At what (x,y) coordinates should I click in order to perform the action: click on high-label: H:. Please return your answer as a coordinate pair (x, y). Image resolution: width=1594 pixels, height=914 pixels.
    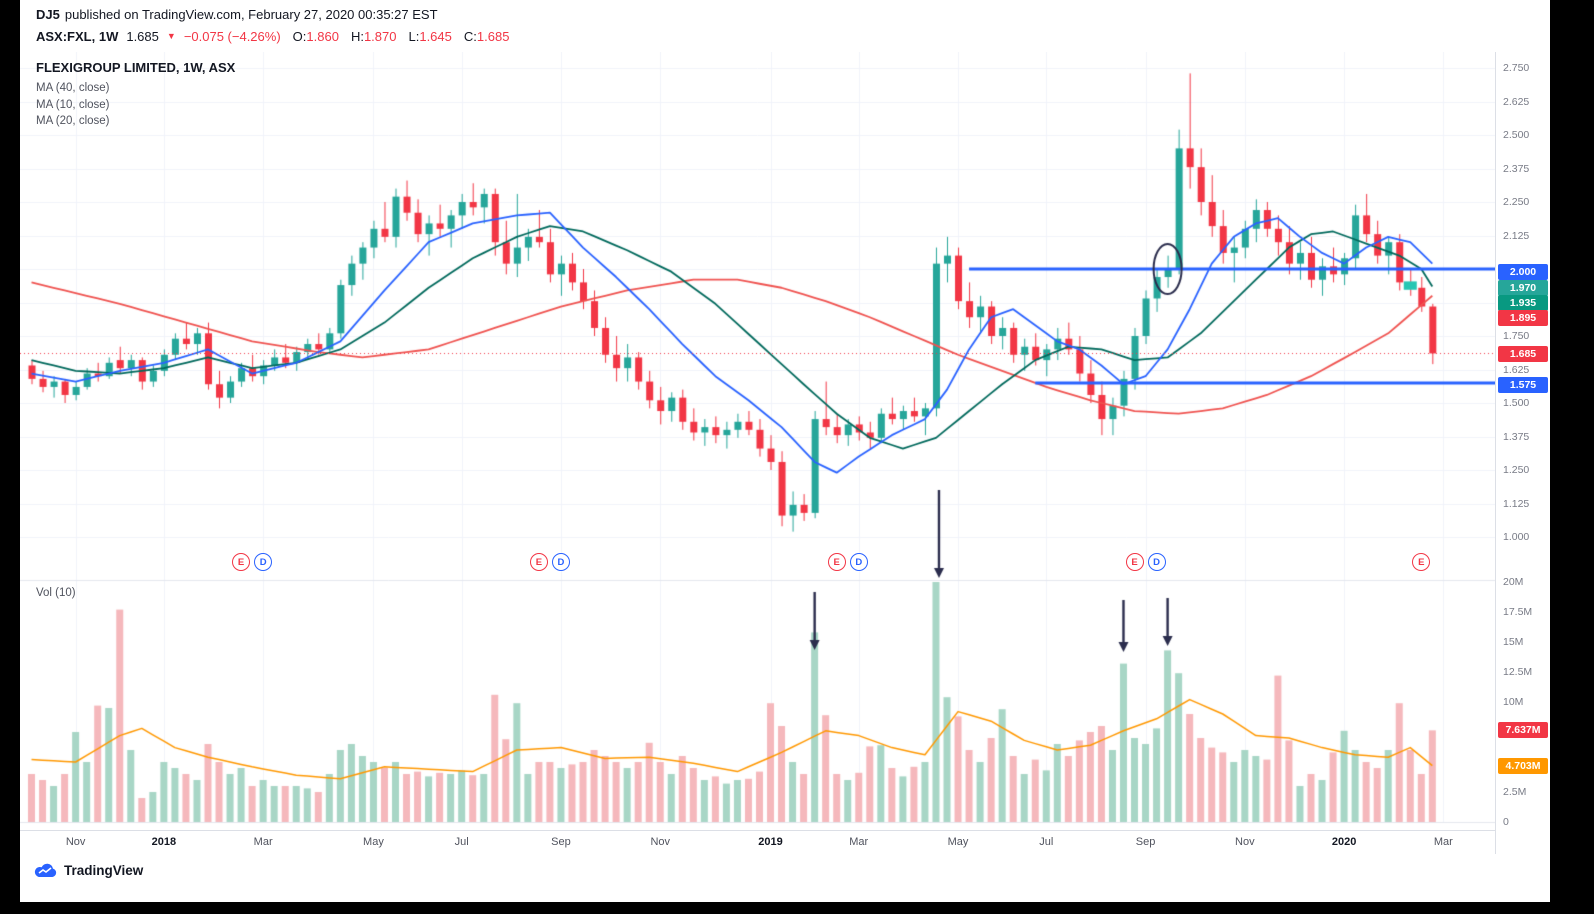
    Looking at the image, I should click on (357, 36).